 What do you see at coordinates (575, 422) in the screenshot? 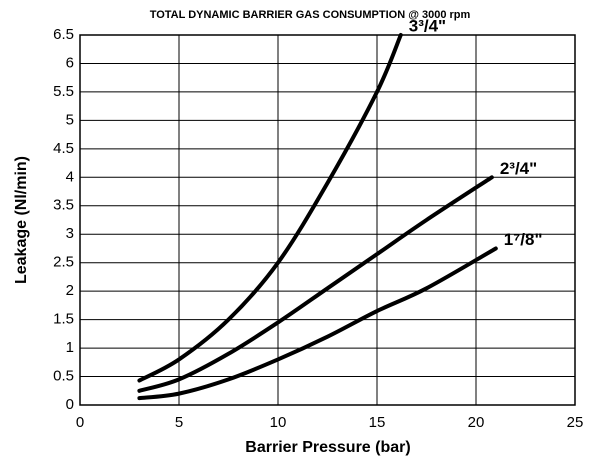
I see `x-tick-label: 25` at bounding box center [575, 422].